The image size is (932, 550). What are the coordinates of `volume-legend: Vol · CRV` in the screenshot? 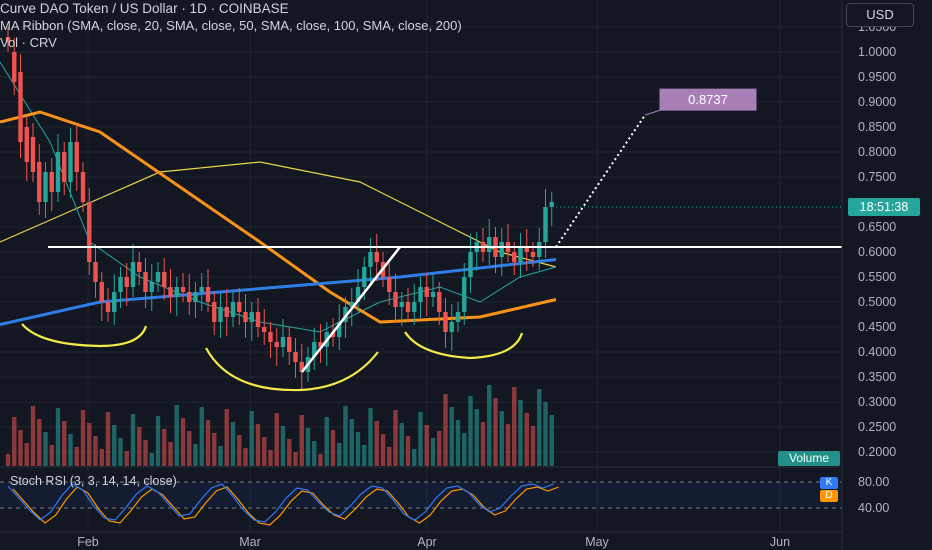 It's located at (28, 42).